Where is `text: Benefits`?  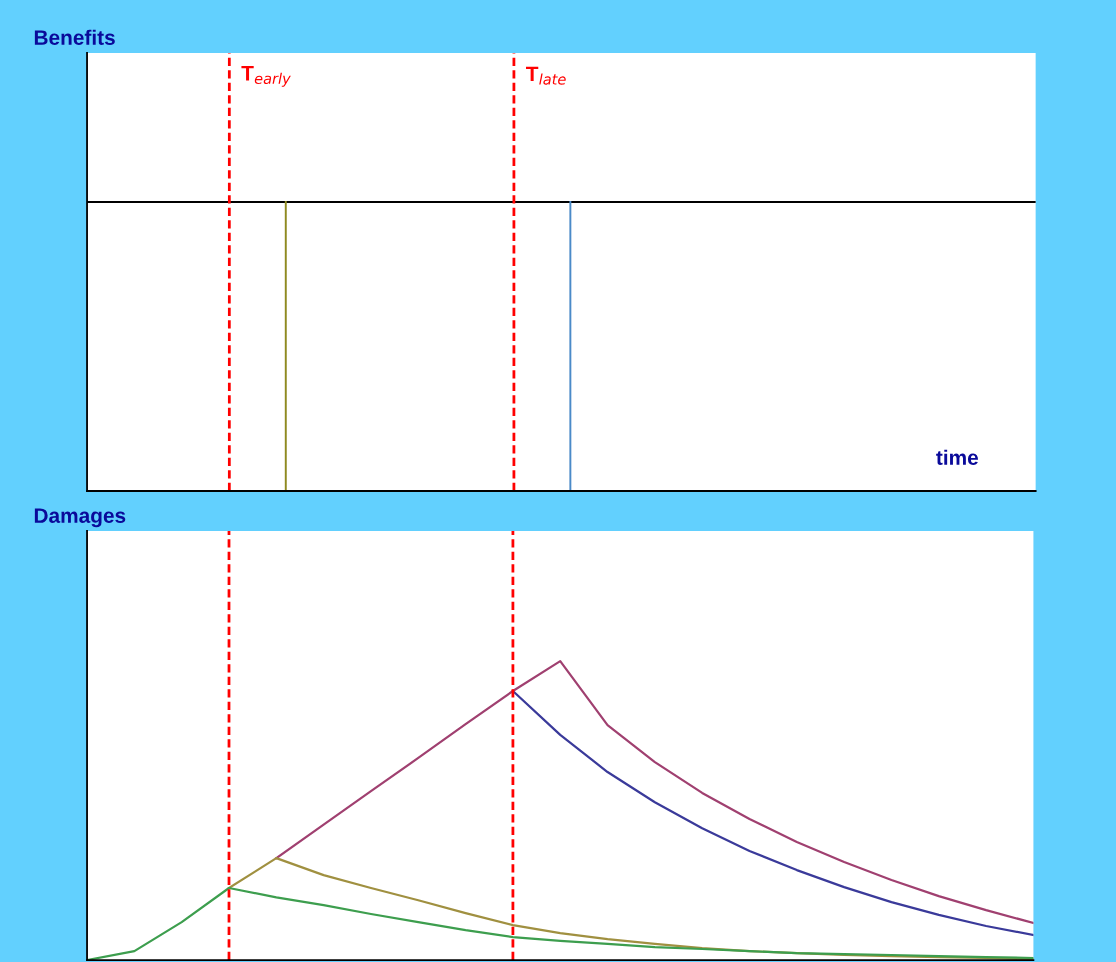
text: Benefits is located at coordinates (74, 37).